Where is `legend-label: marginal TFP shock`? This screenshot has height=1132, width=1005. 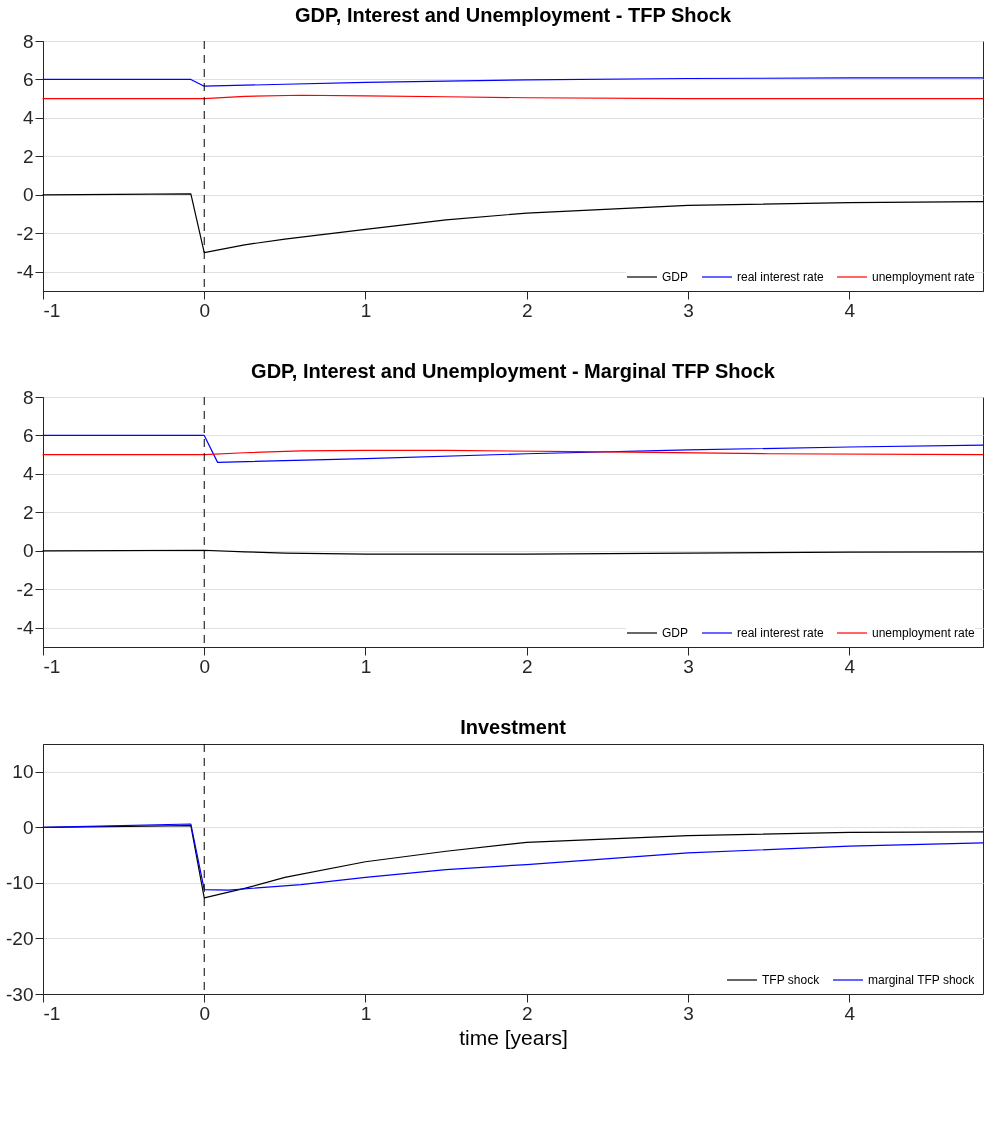
legend-label: marginal TFP shock is located at coordinates (922, 980).